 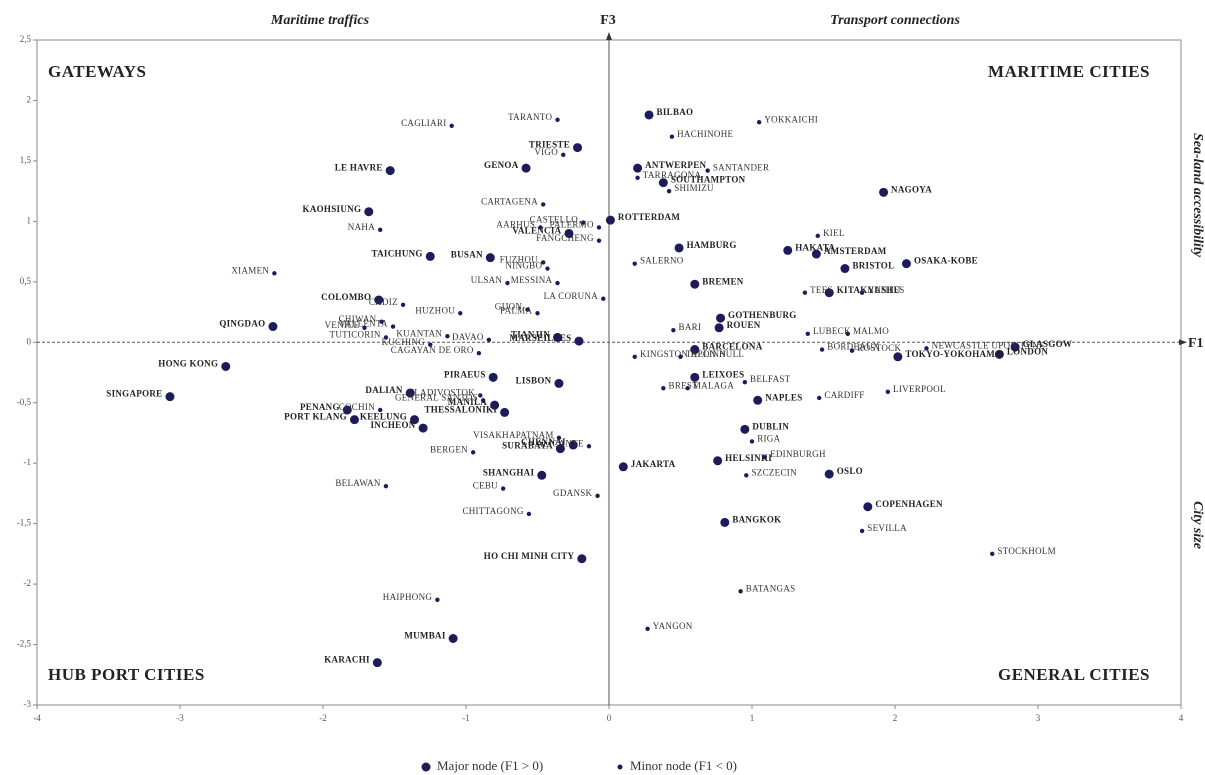 I want to click on point-label: AMSTERDAM, so click(x=855, y=251).